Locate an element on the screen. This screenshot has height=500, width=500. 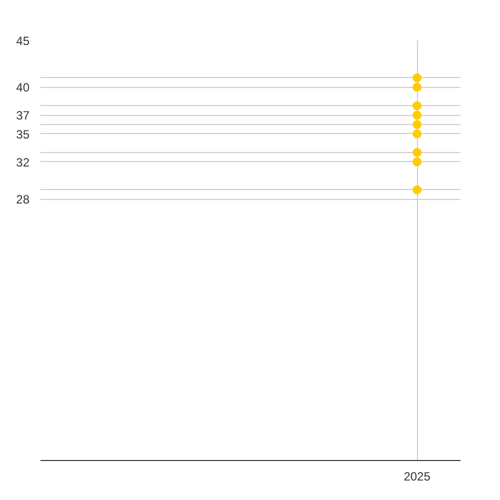
y-tick-label: 32 is located at coordinates (23, 162).